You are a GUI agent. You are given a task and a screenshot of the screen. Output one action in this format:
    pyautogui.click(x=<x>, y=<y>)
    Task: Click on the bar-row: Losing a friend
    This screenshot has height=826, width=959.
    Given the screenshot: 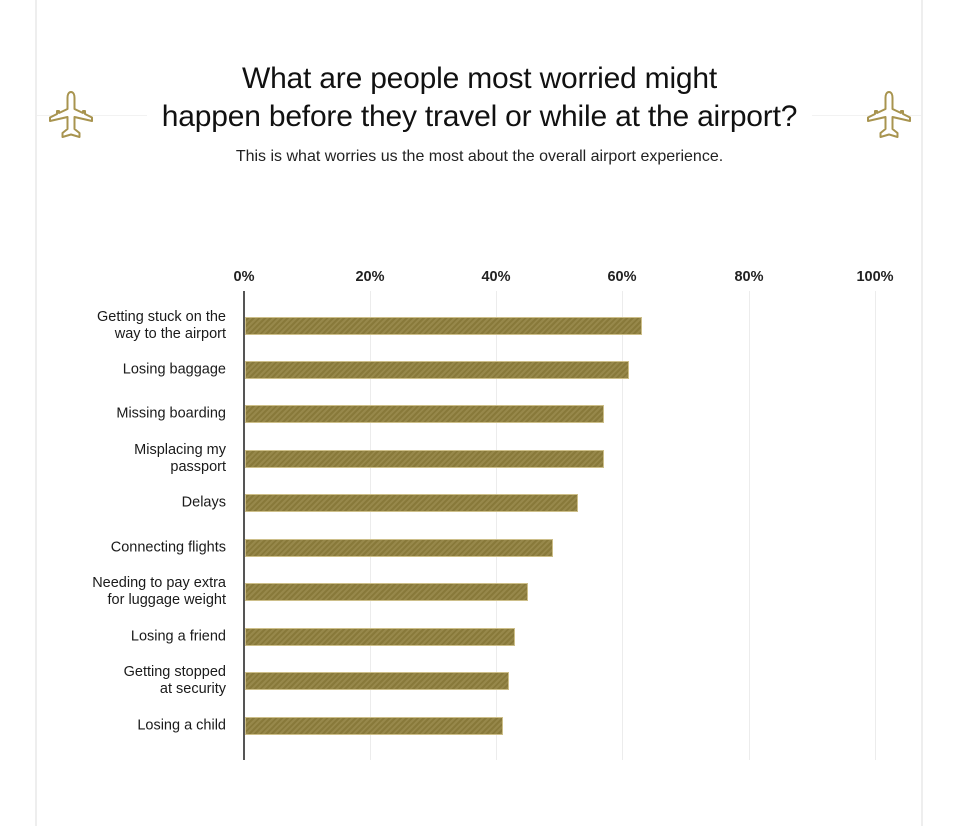 What is the action you would take?
    pyautogui.click(x=479, y=637)
    